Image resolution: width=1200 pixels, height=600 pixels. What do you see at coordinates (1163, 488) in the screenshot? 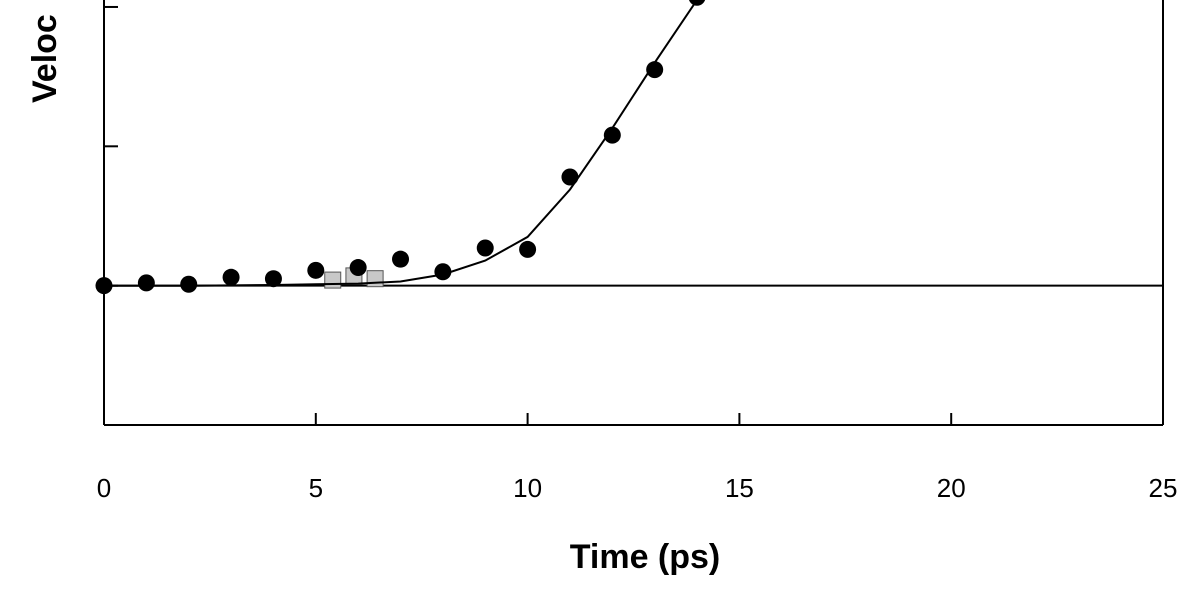
I see `x-tick-label: 25` at bounding box center [1163, 488].